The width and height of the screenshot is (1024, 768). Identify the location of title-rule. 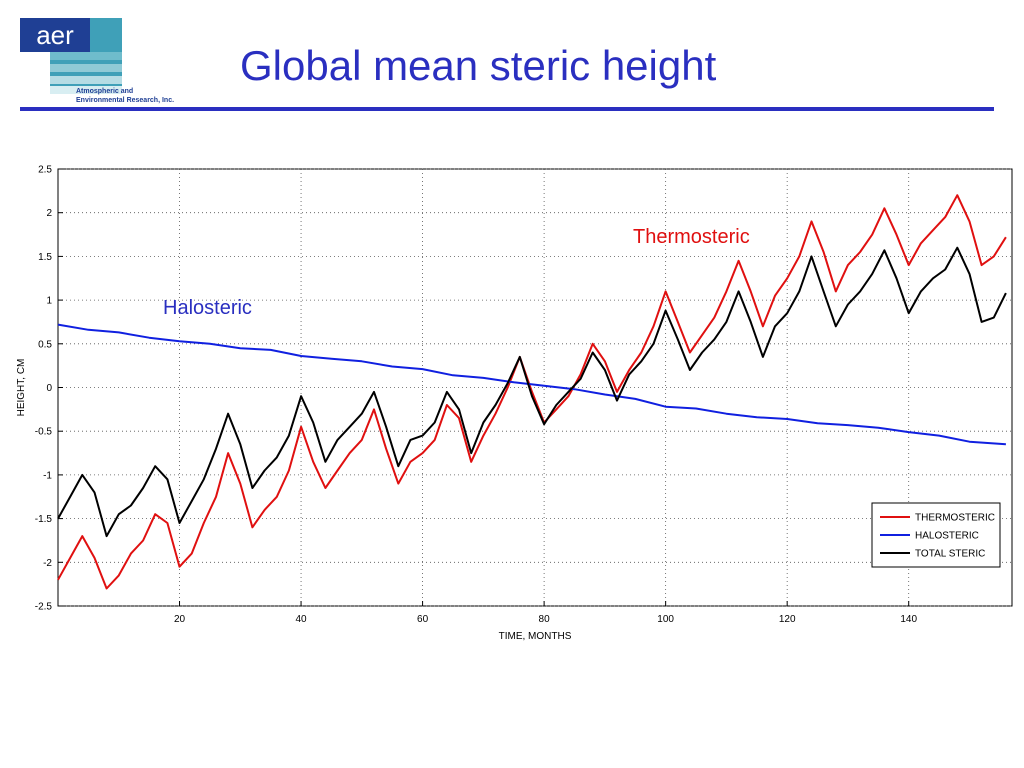
(507, 109).